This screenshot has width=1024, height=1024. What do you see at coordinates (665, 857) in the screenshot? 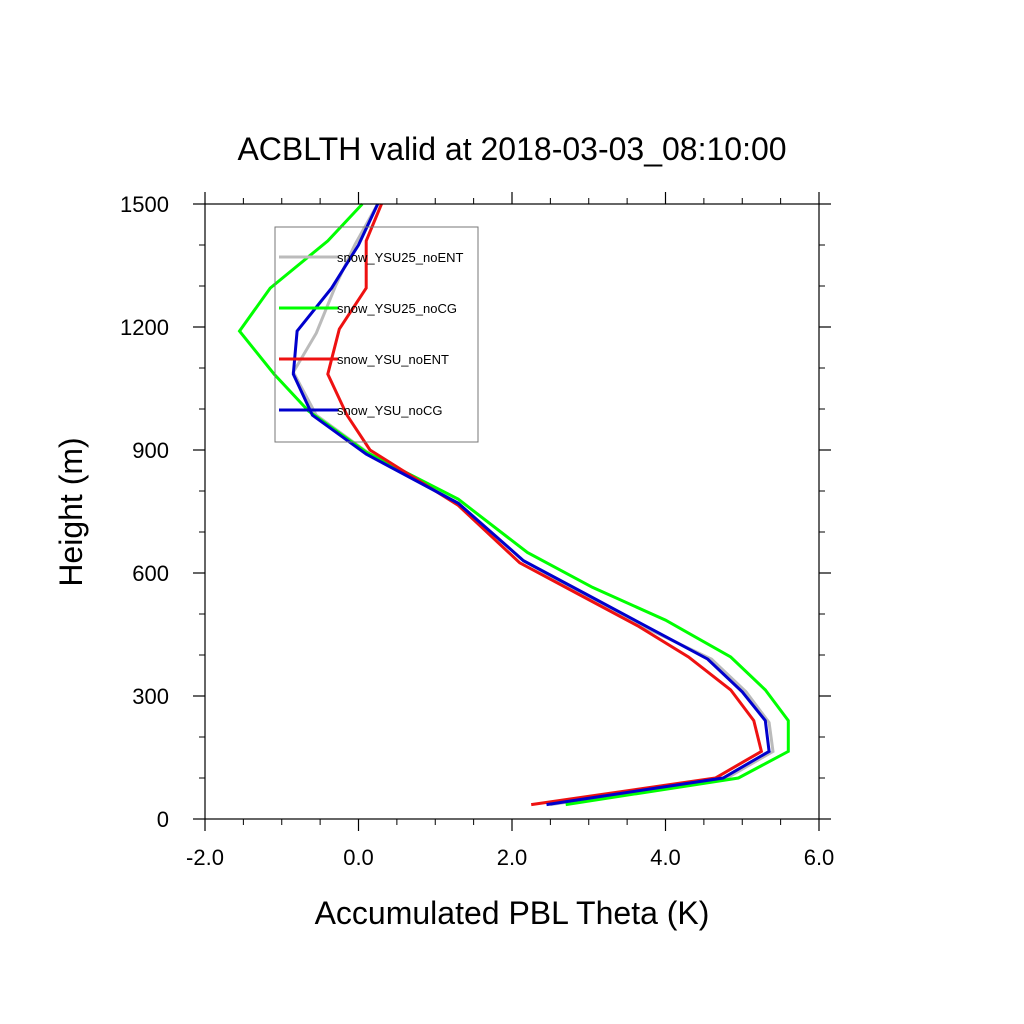
I see `x-tick-label: 4.0` at bounding box center [665, 857].